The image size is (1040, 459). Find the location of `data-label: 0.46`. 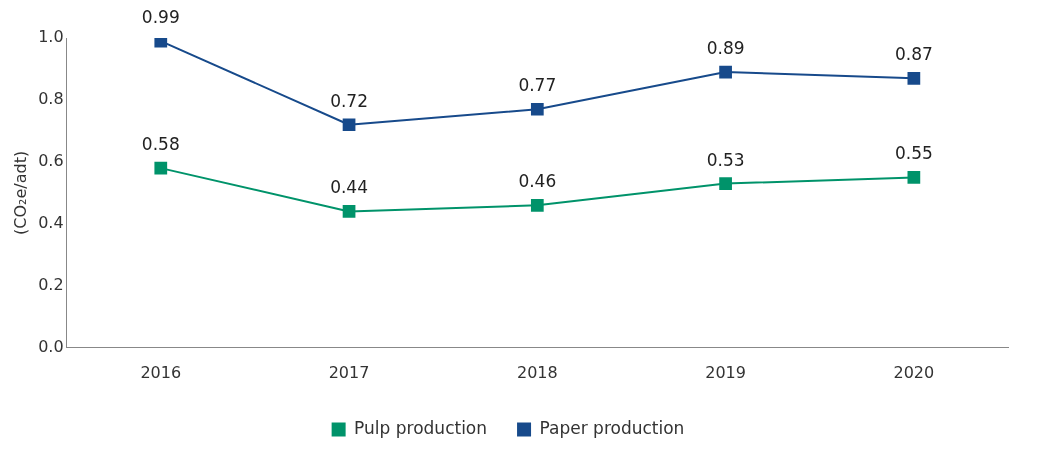

data-label: 0.46 is located at coordinates (537, 181).